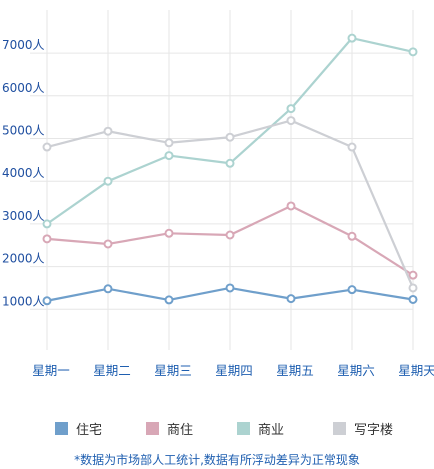 The height and width of the screenshot is (469, 434). What do you see at coordinates (230, 294) in the screenshot?
I see `series-住宅` at bounding box center [230, 294].